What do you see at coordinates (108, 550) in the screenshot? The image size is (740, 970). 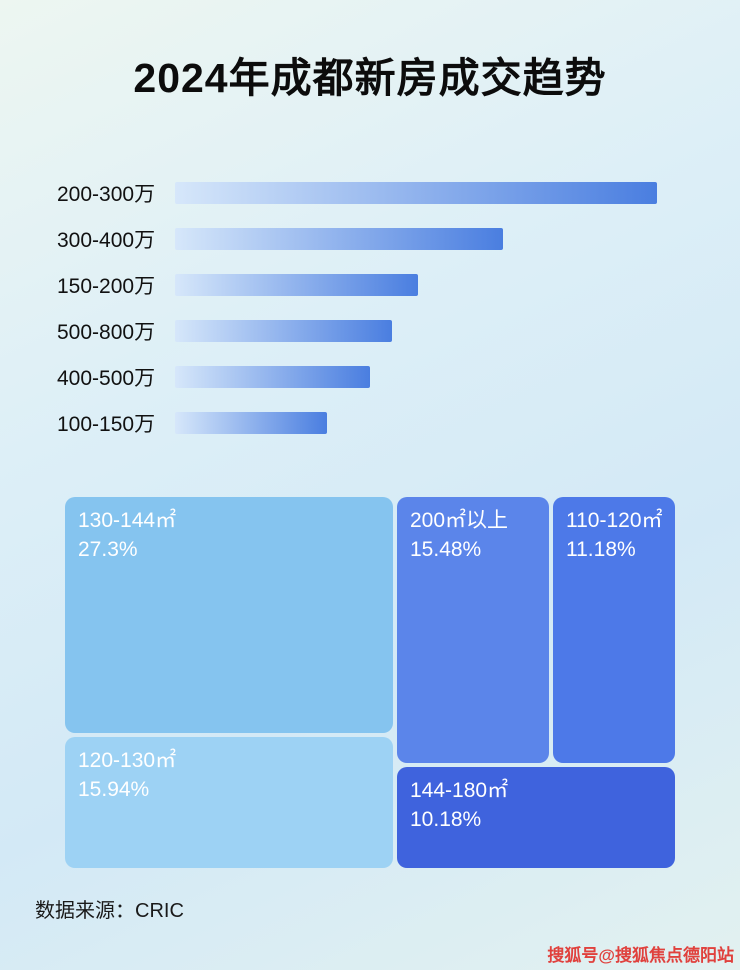 I see `tile-value: 27.3%` at bounding box center [108, 550].